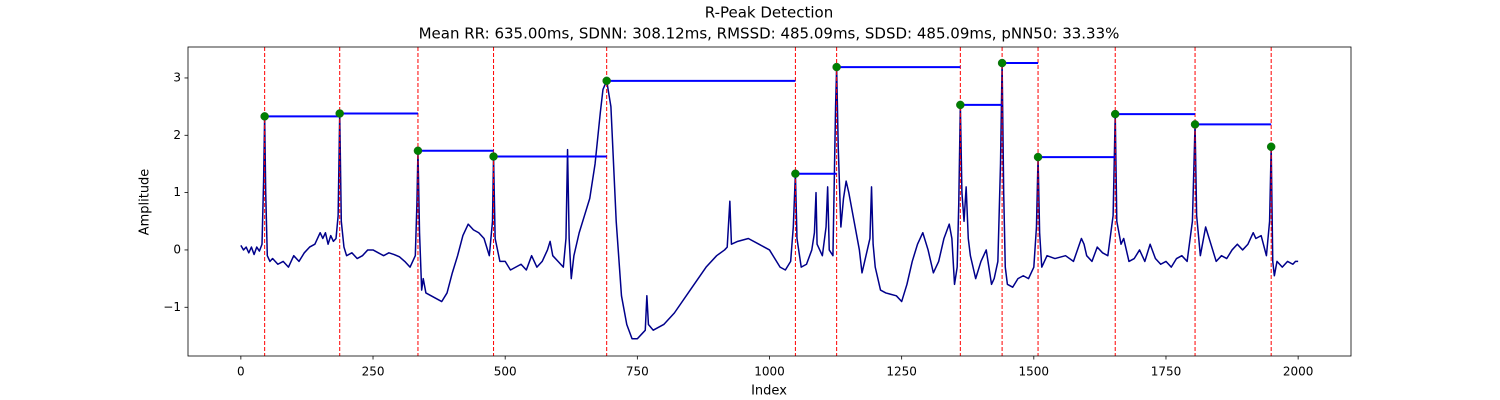 The width and height of the screenshot is (1500, 400). Describe the element at coordinates (1034, 372) in the screenshot. I see `x-tick-label: 1500` at that location.